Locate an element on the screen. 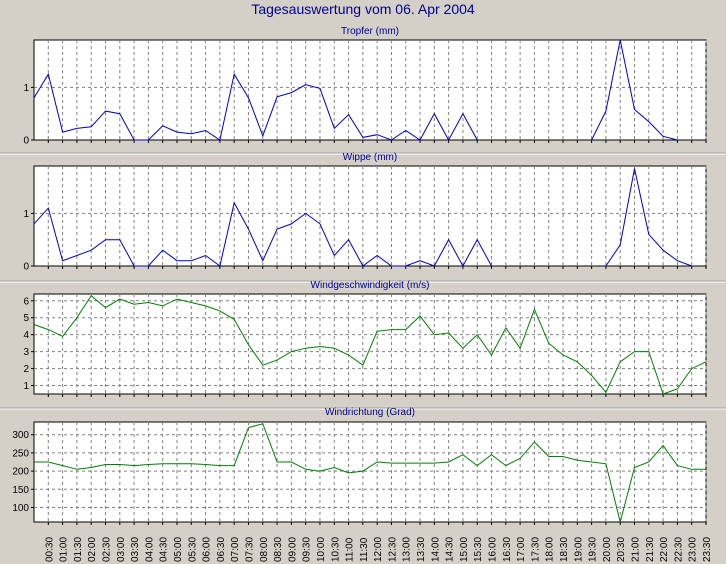 The width and height of the screenshot is (726, 564). x-tick-label: 15:30 is located at coordinates (478, 549).